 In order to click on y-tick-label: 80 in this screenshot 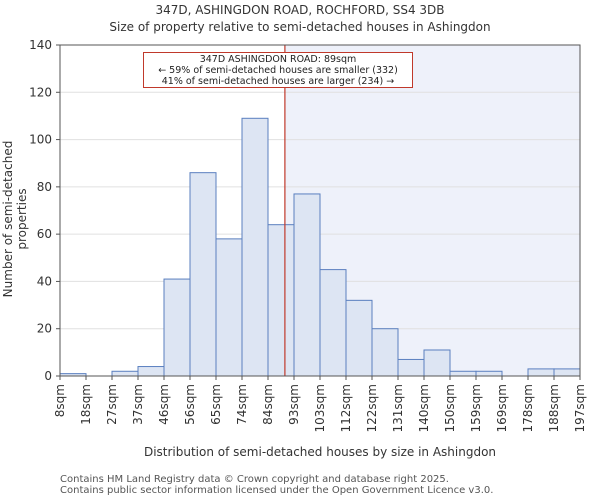, I will do `click(44, 187)`.